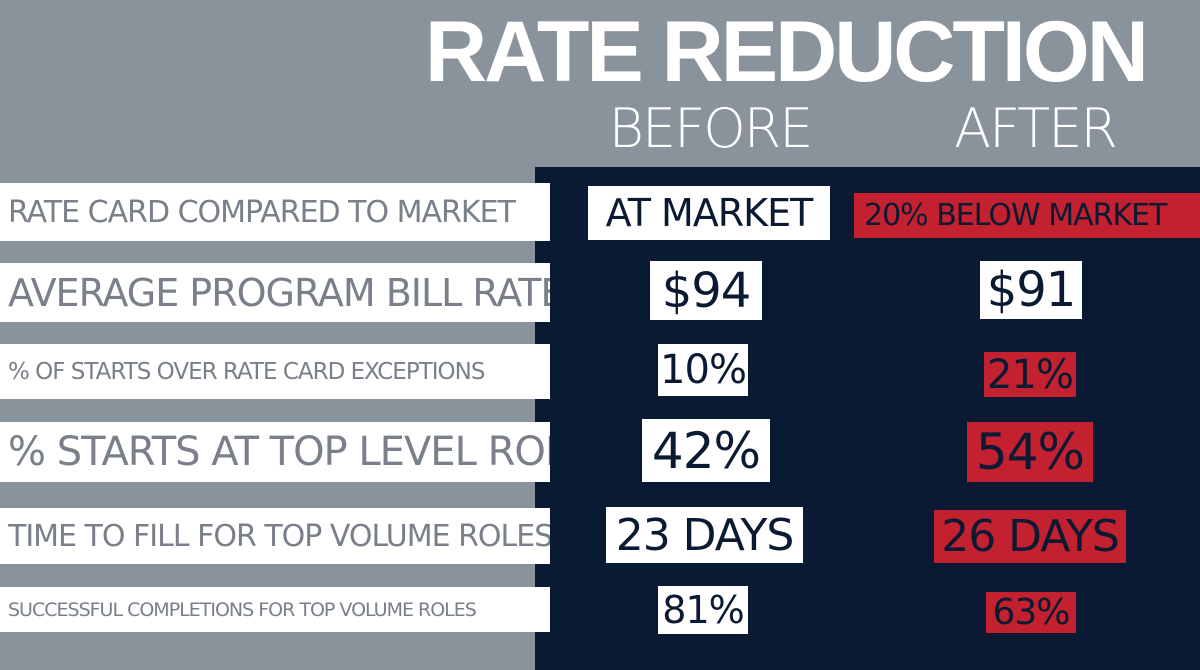  What do you see at coordinates (275, 212) in the screenshot?
I see `row-label-rate-card: RATE CARD COMPARED TO MARKET` at bounding box center [275, 212].